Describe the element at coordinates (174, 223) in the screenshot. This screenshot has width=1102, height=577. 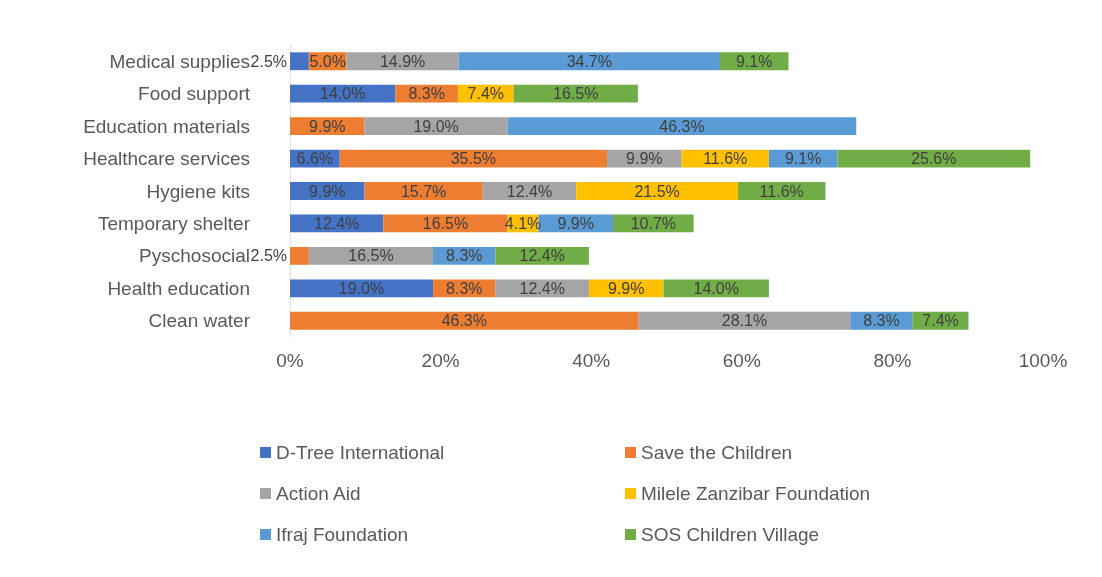
I see `y-tick-label: Temporary shelter` at that location.